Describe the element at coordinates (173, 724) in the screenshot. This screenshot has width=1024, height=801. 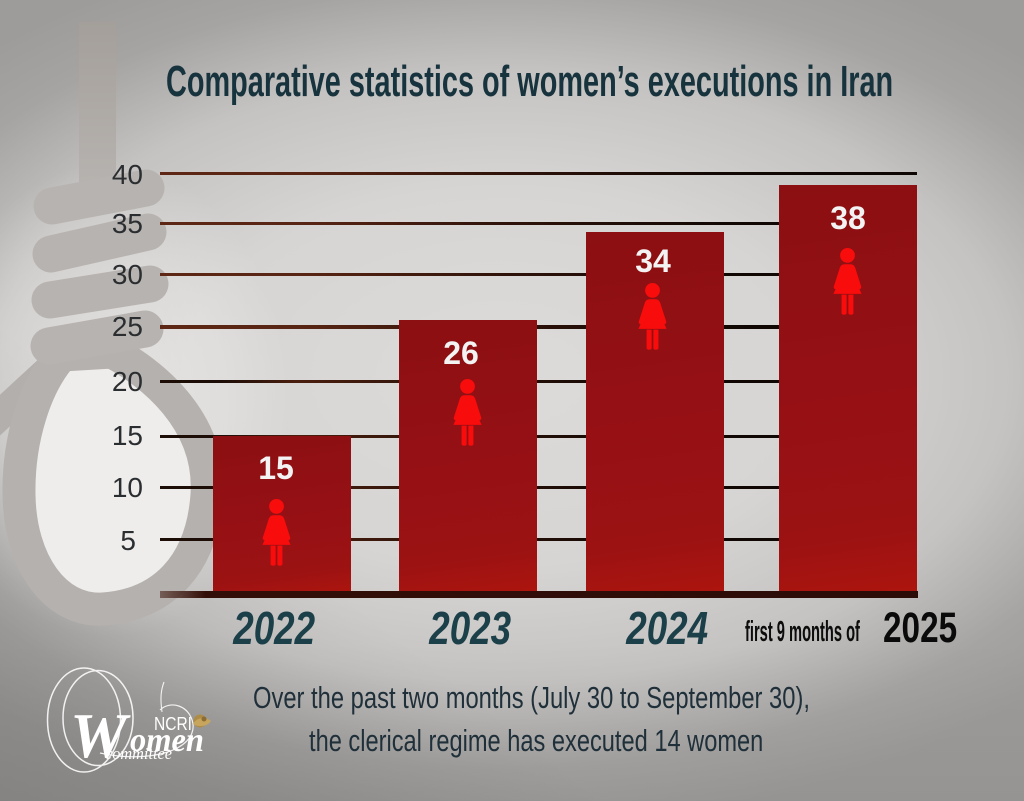
I see `svg-text: NCRI` at that location.